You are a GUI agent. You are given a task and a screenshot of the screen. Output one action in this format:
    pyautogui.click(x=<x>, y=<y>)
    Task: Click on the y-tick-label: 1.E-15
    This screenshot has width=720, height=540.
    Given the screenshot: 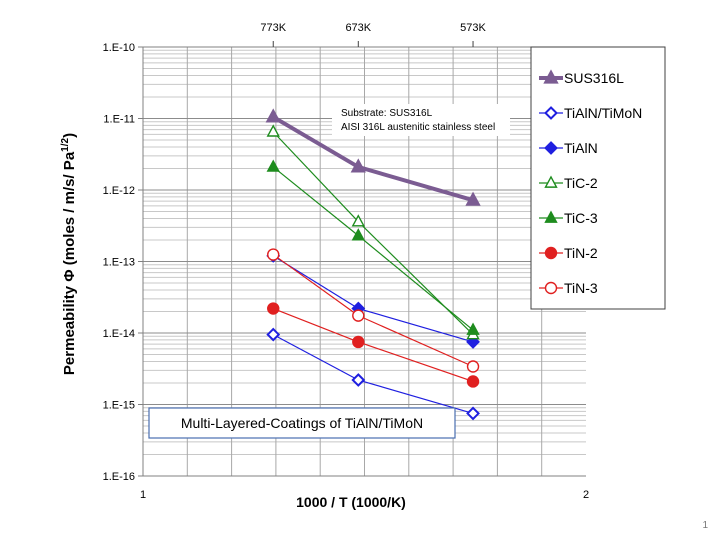 What is the action you would take?
    pyautogui.click(x=119, y=406)
    